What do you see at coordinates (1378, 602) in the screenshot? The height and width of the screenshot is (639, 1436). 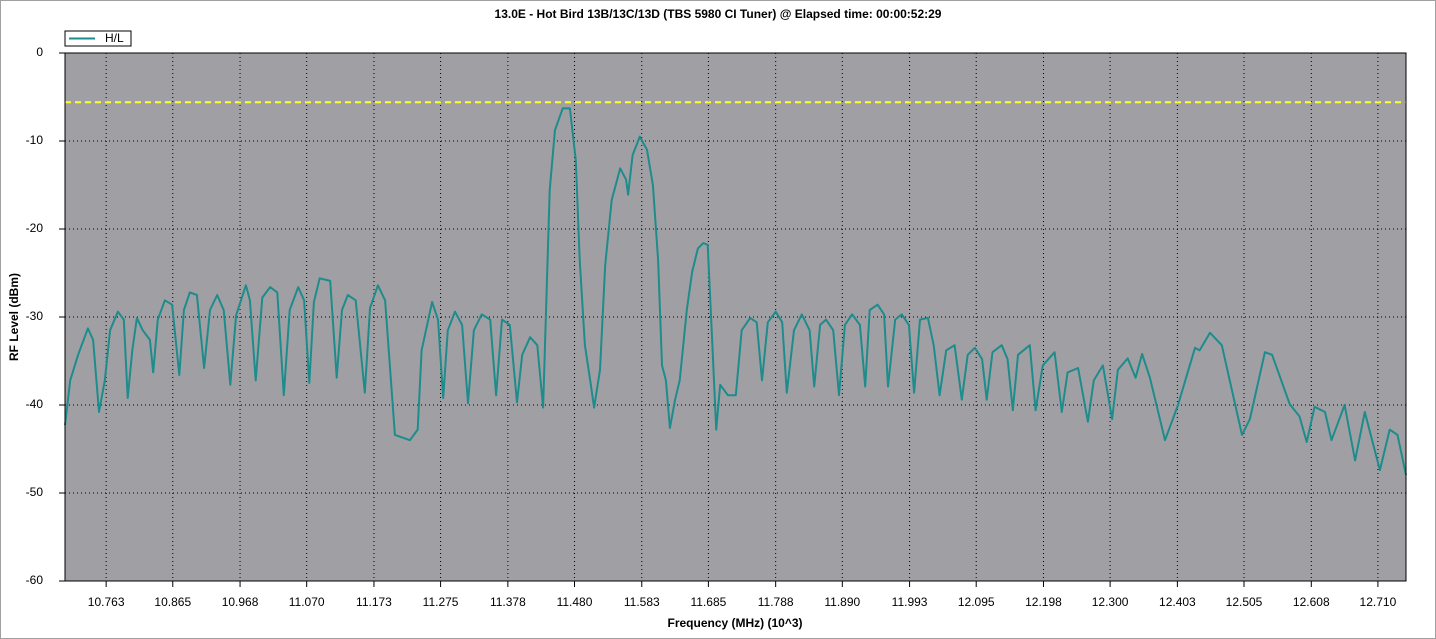 I see `x-tick-label: 12.710` at bounding box center [1378, 602].